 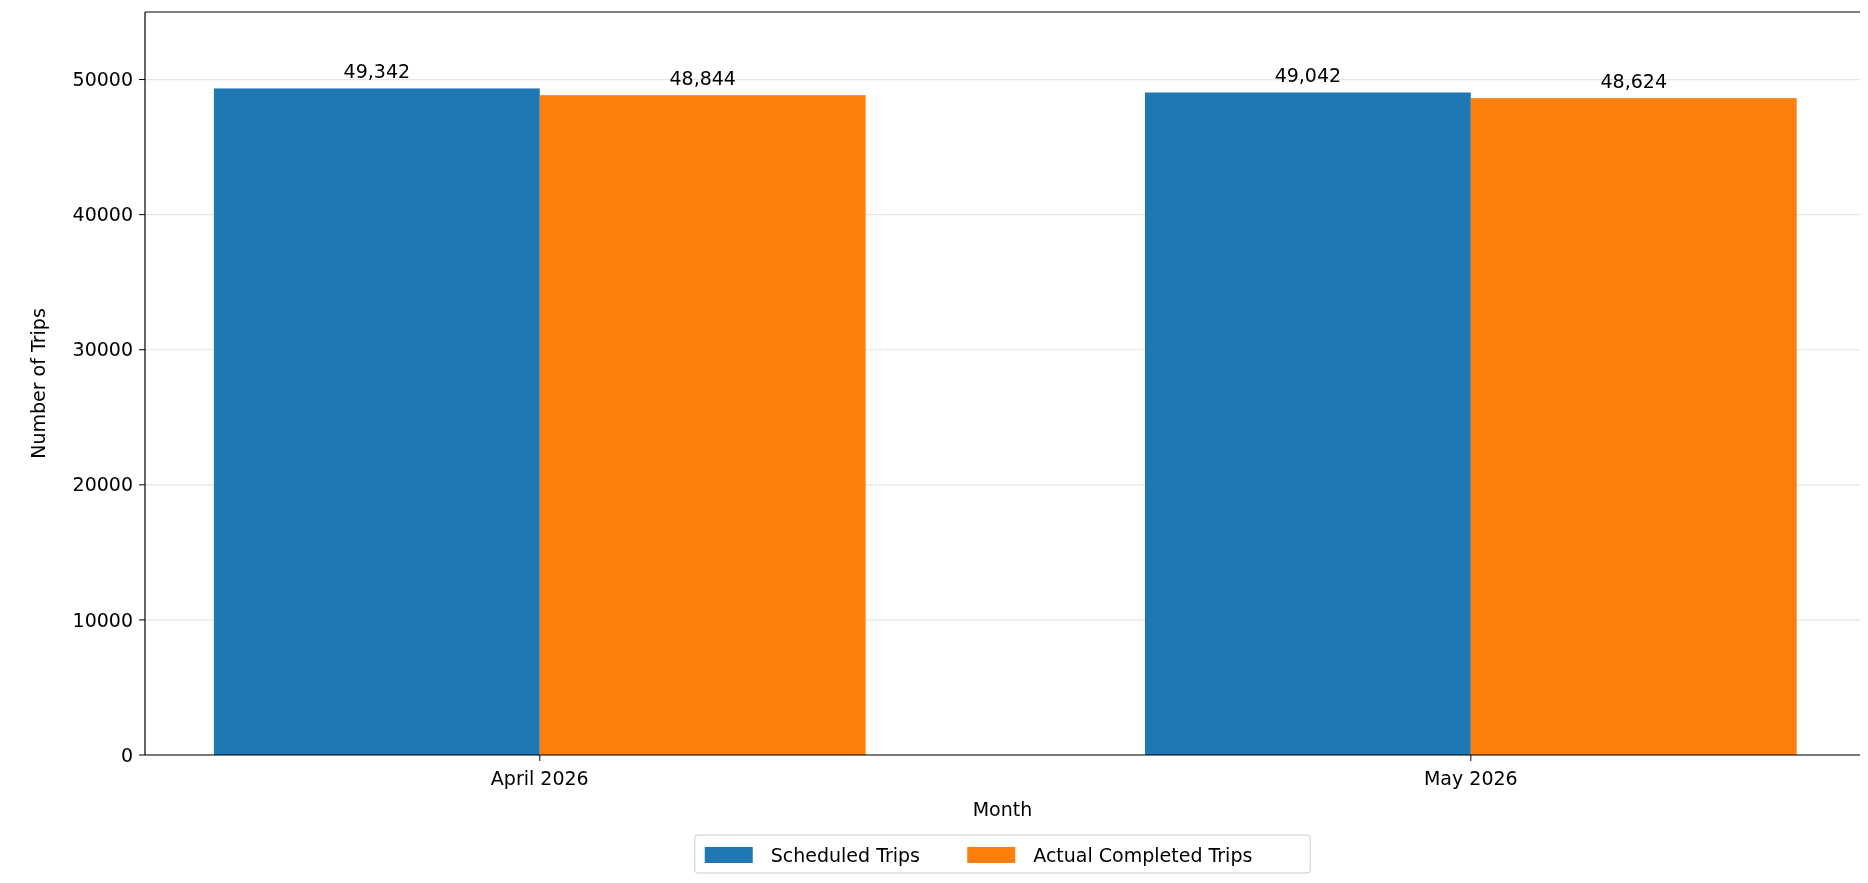 I want to click on y-axis-title: Number of Trips, so click(x=38, y=383).